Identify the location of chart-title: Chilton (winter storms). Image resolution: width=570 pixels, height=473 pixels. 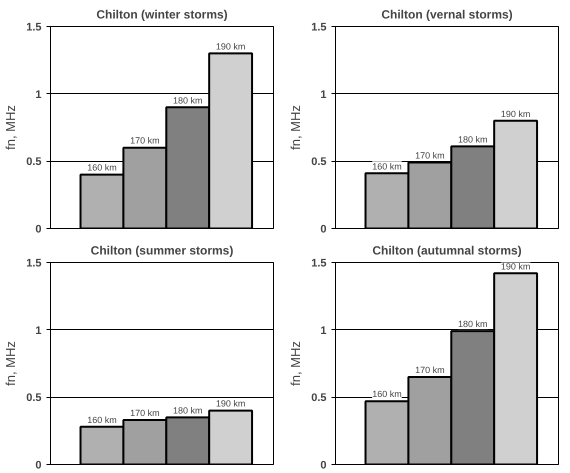
(162, 15).